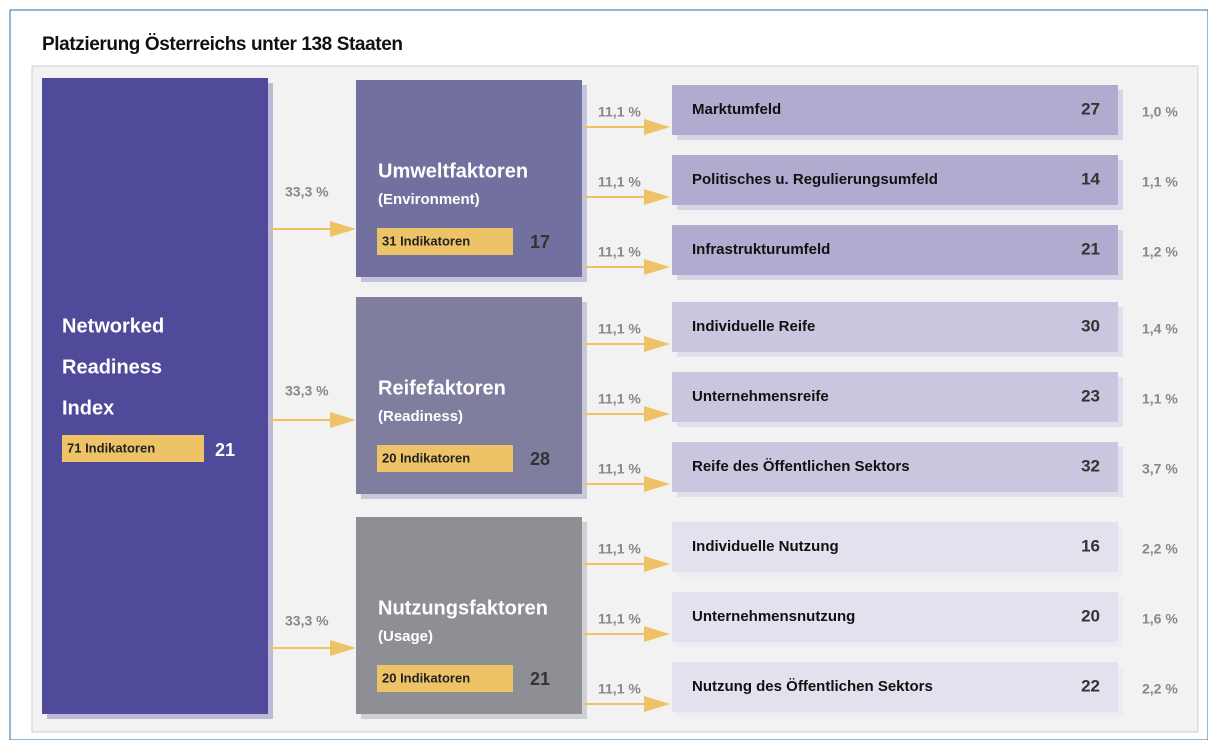 This screenshot has width=1208, height=740. What do you see at coordinates (773, 616) in the screenshot?
I see `child-label: Unternehmensnutzung` at bounding box center [773, 616].